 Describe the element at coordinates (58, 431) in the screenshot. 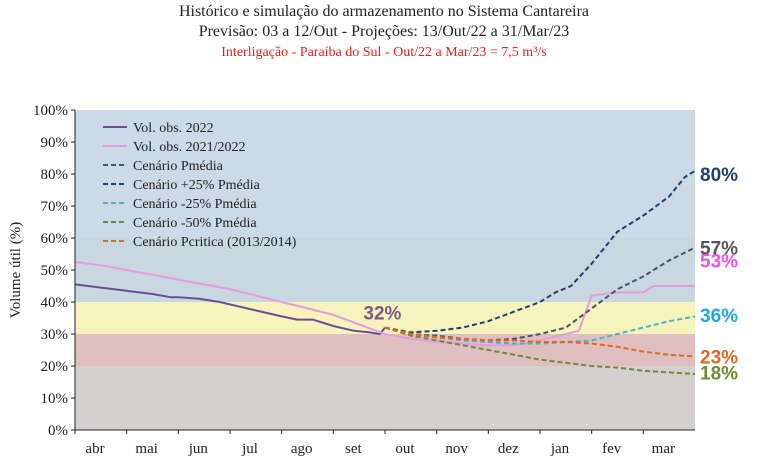

I see `y-tick-label: 0%` at that location.